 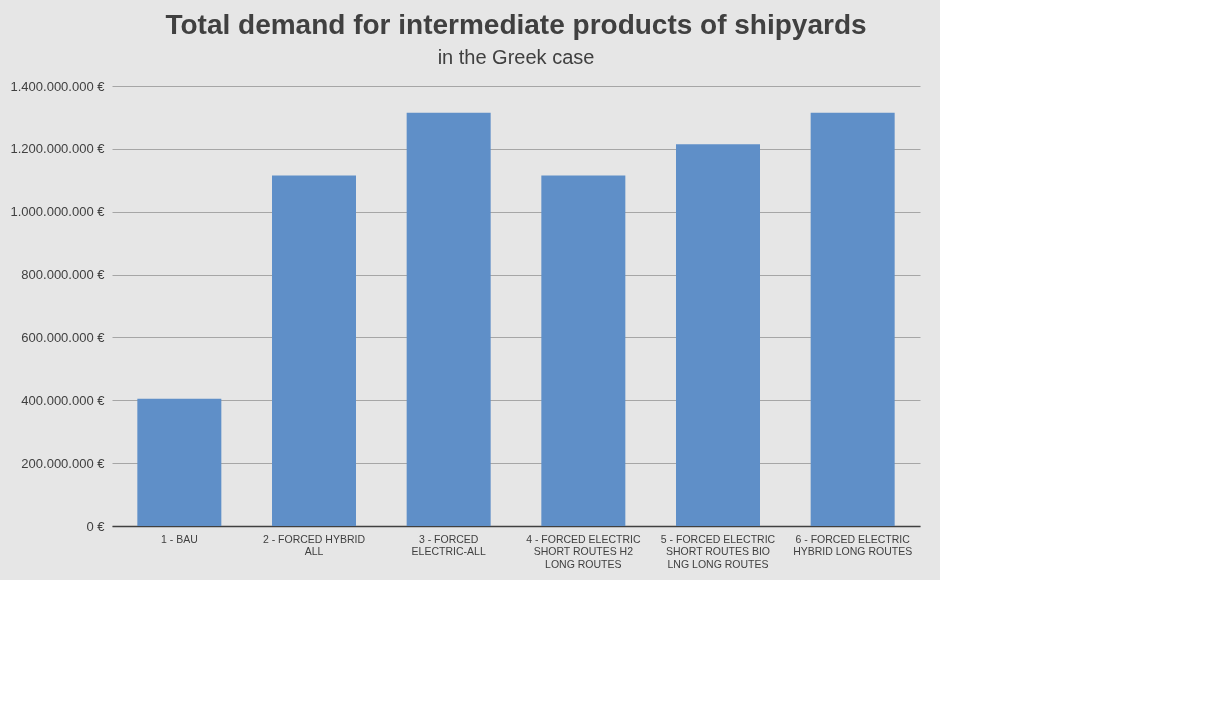 What do you see at coordinates (63, 337) in the screenshot?
I see `y-tick-label: 600.000.000 €` at bounding box center [63, 337].